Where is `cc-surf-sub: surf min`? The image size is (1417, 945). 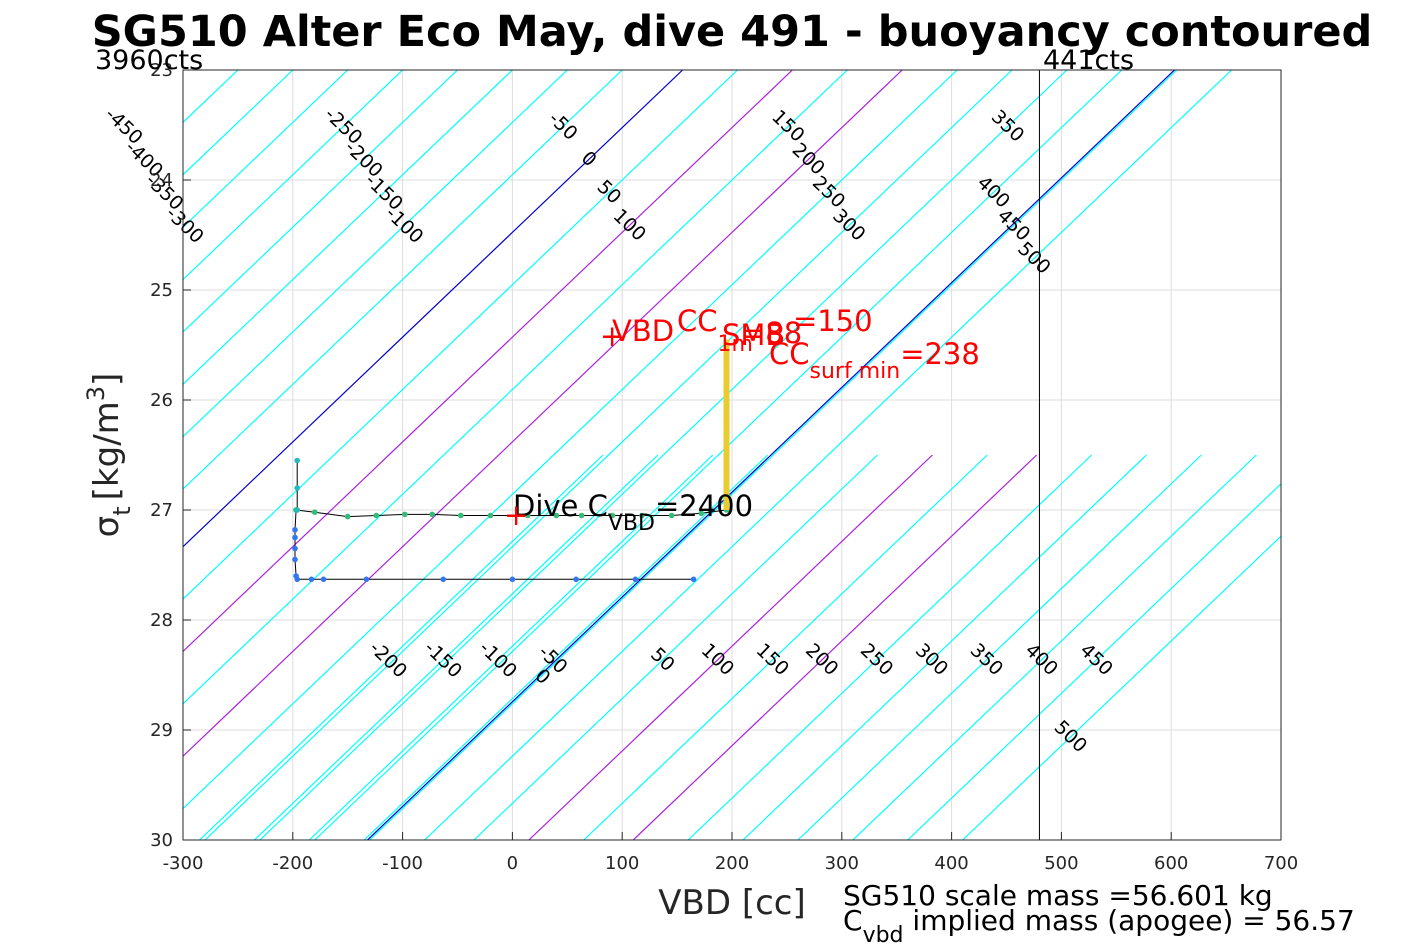
cc-surf-sub: surf min is located at coordinates (855, 371).